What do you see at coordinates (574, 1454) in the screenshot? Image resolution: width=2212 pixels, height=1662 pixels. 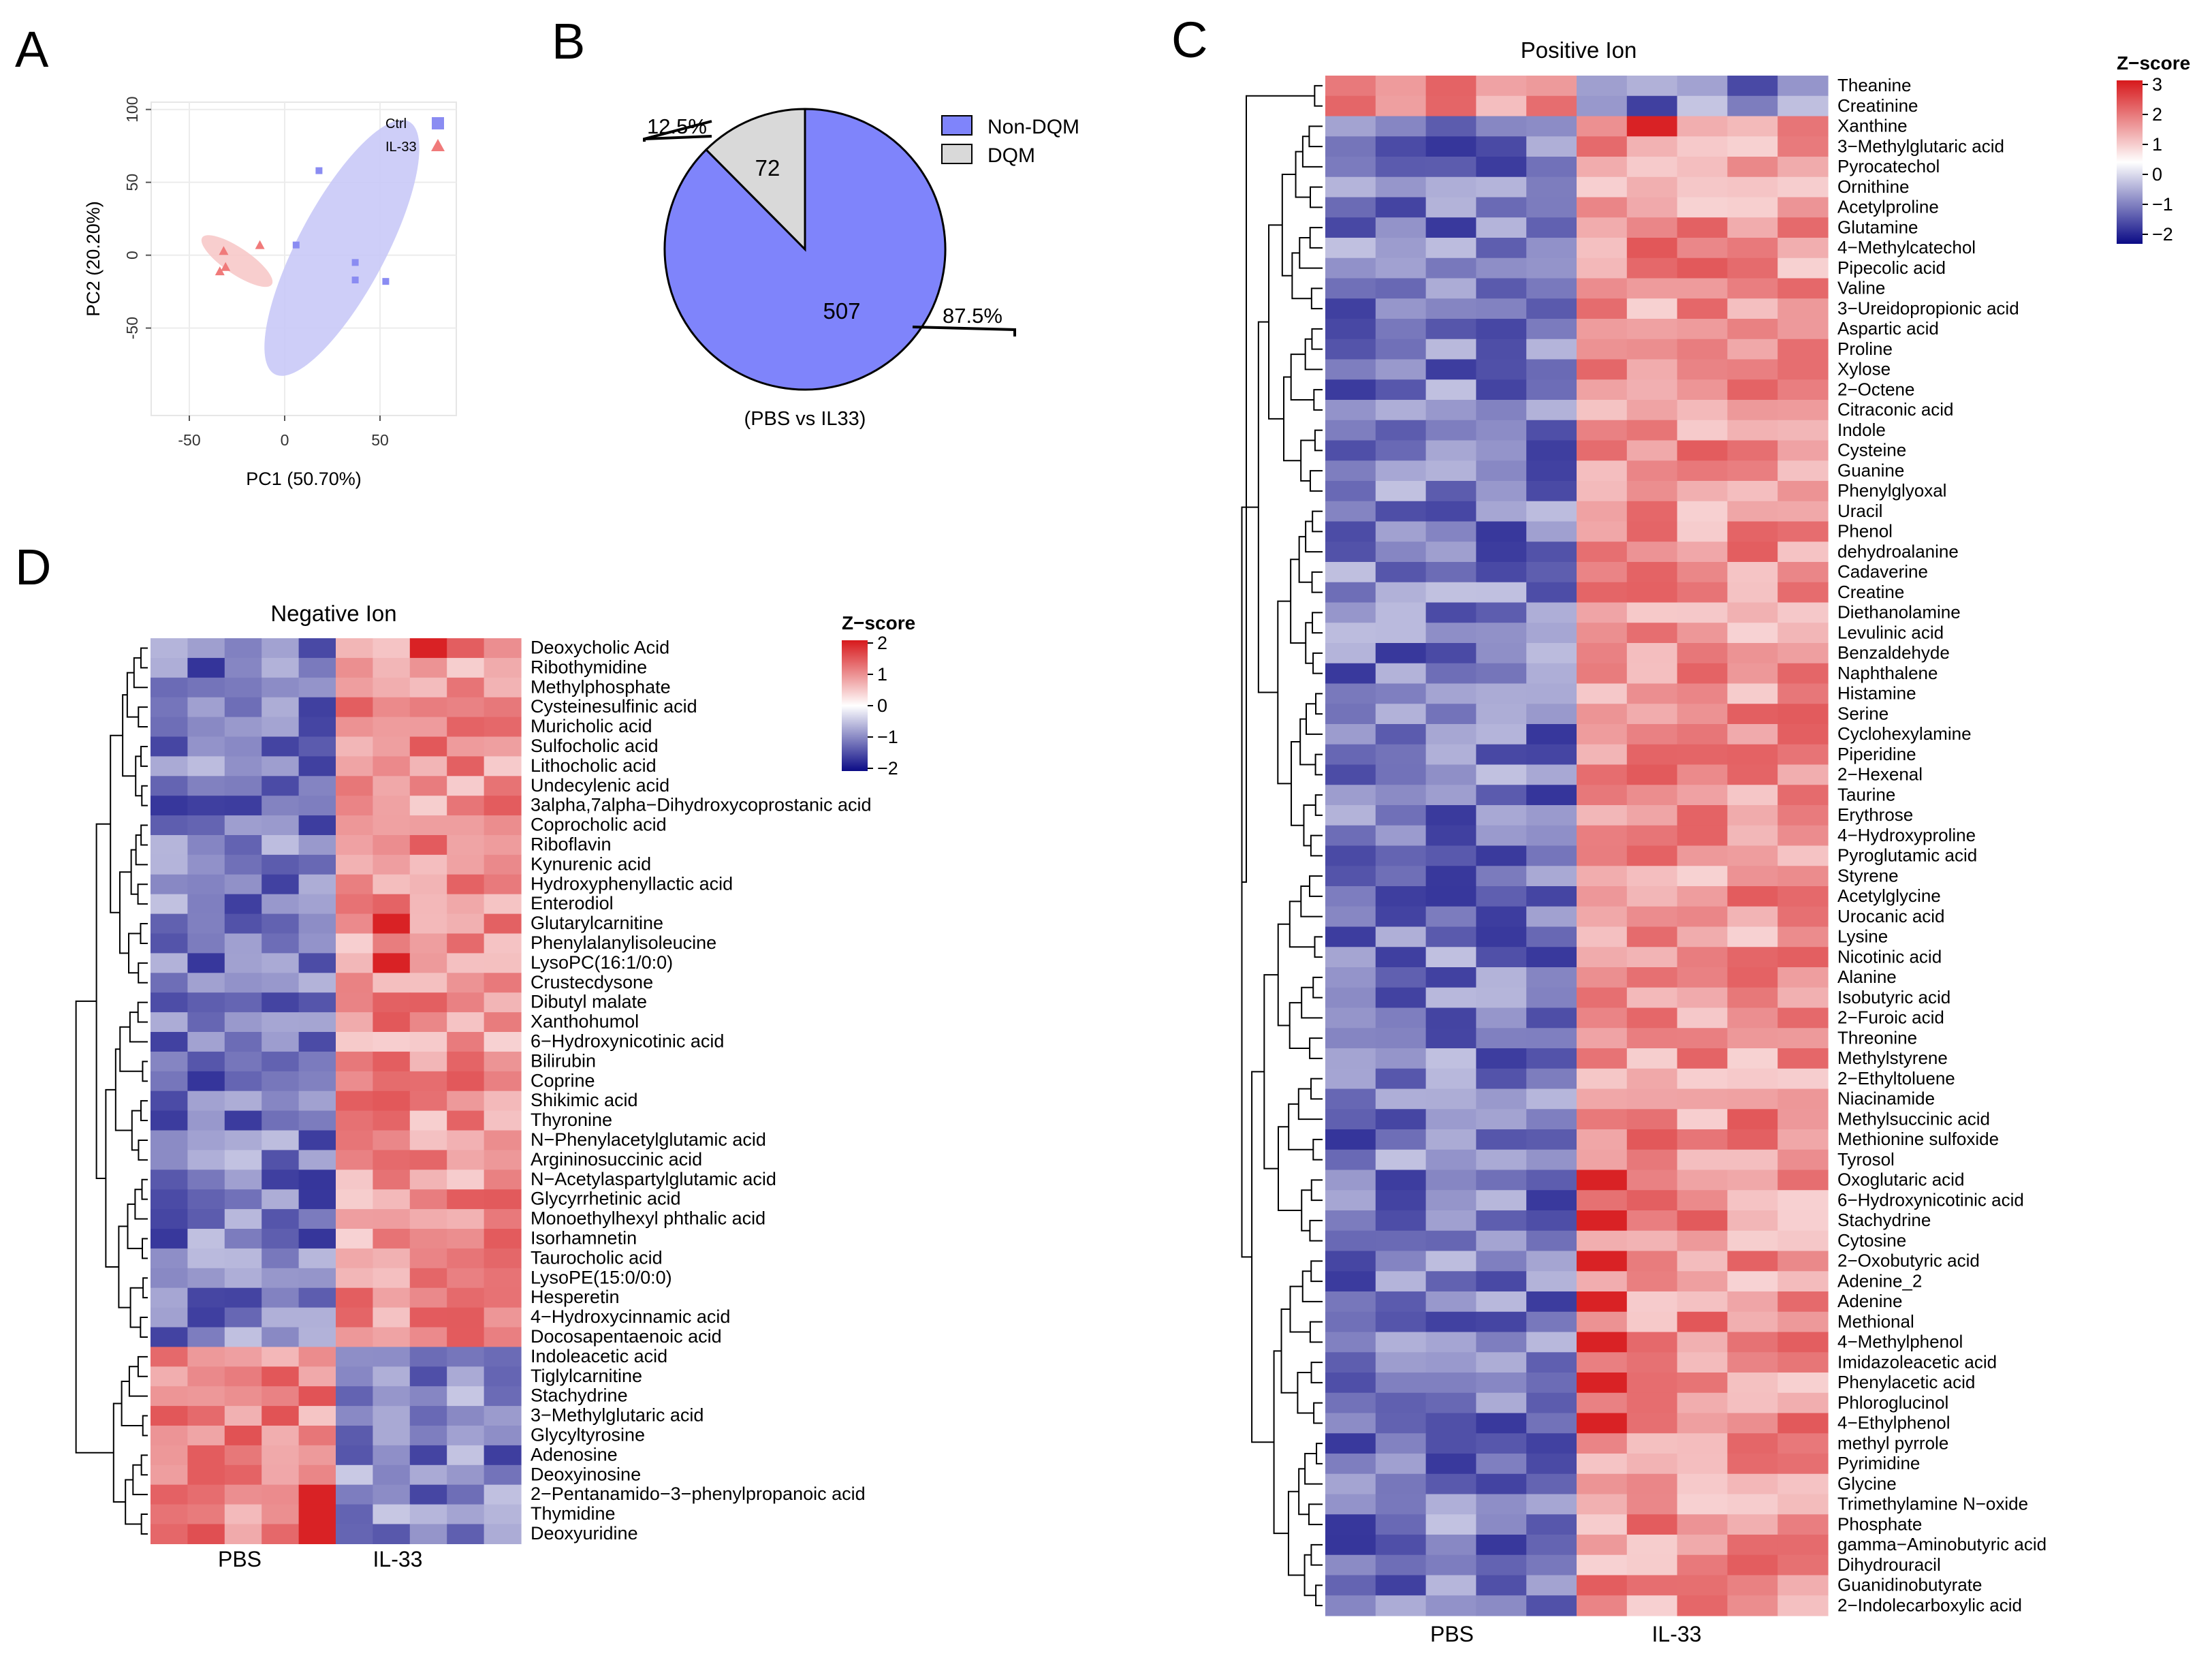 I see `heatmap-row-label: Adenosine` at bounding box center [574, 1454].